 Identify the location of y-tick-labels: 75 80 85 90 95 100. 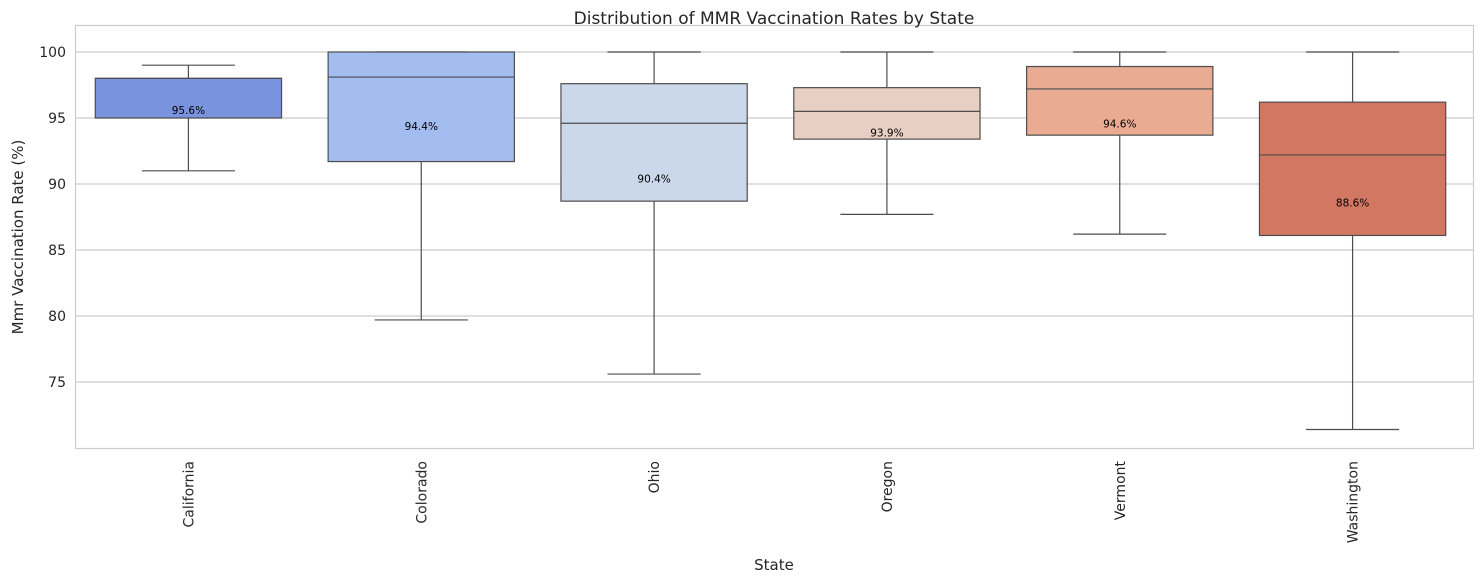
(52, 218).